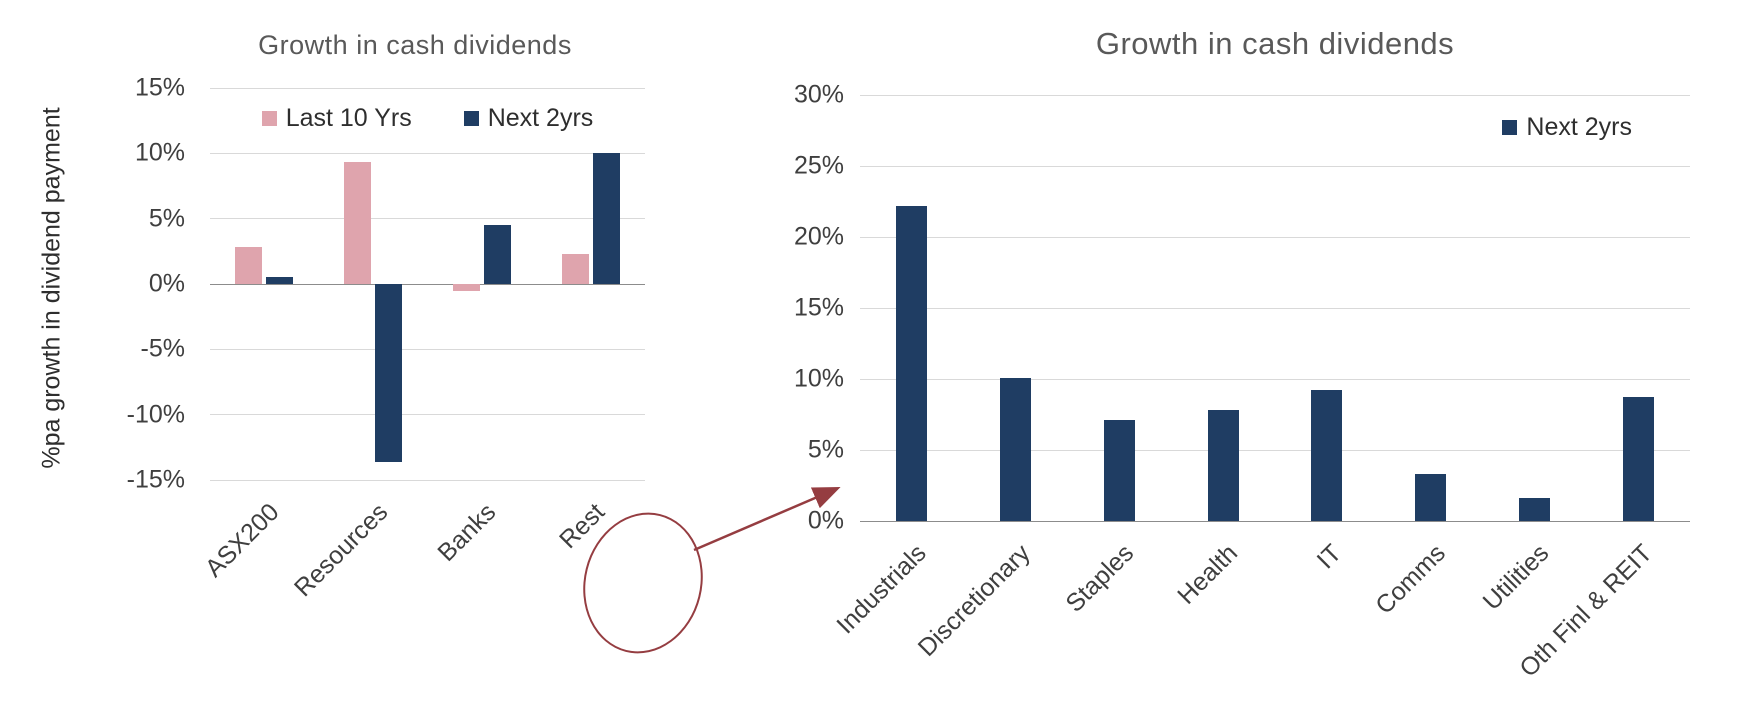  I want to click on y-tick-label: -15%, so click(155, 479).